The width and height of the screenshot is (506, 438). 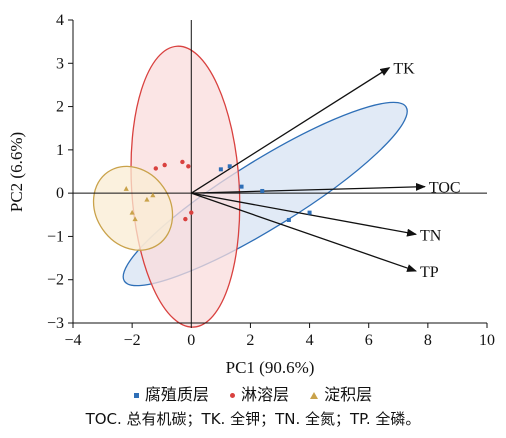 I want to click on y-axis-title: PC2 (6.6%), so click(x=16, y=172).